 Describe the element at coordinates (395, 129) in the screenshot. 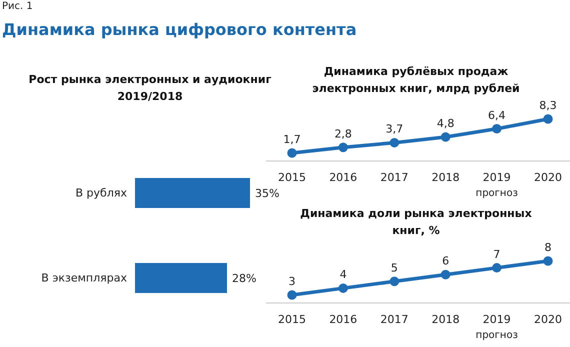

I see `data-label: 3,7` at that location.